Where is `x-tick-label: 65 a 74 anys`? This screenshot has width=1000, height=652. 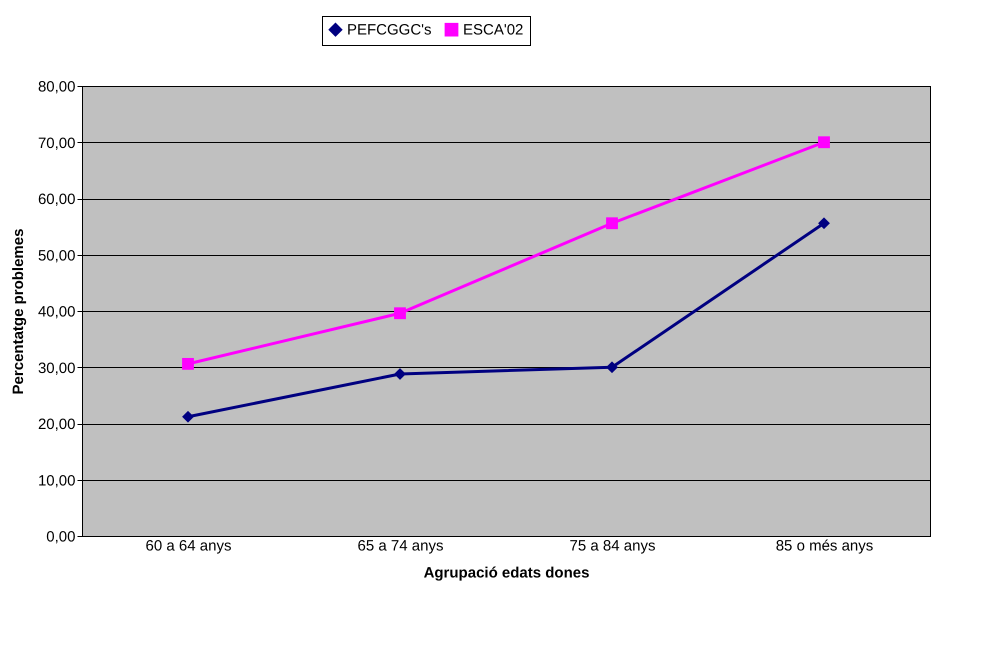
x-tick-label: 65 a 74 anys is located at coordinates (401, 546).